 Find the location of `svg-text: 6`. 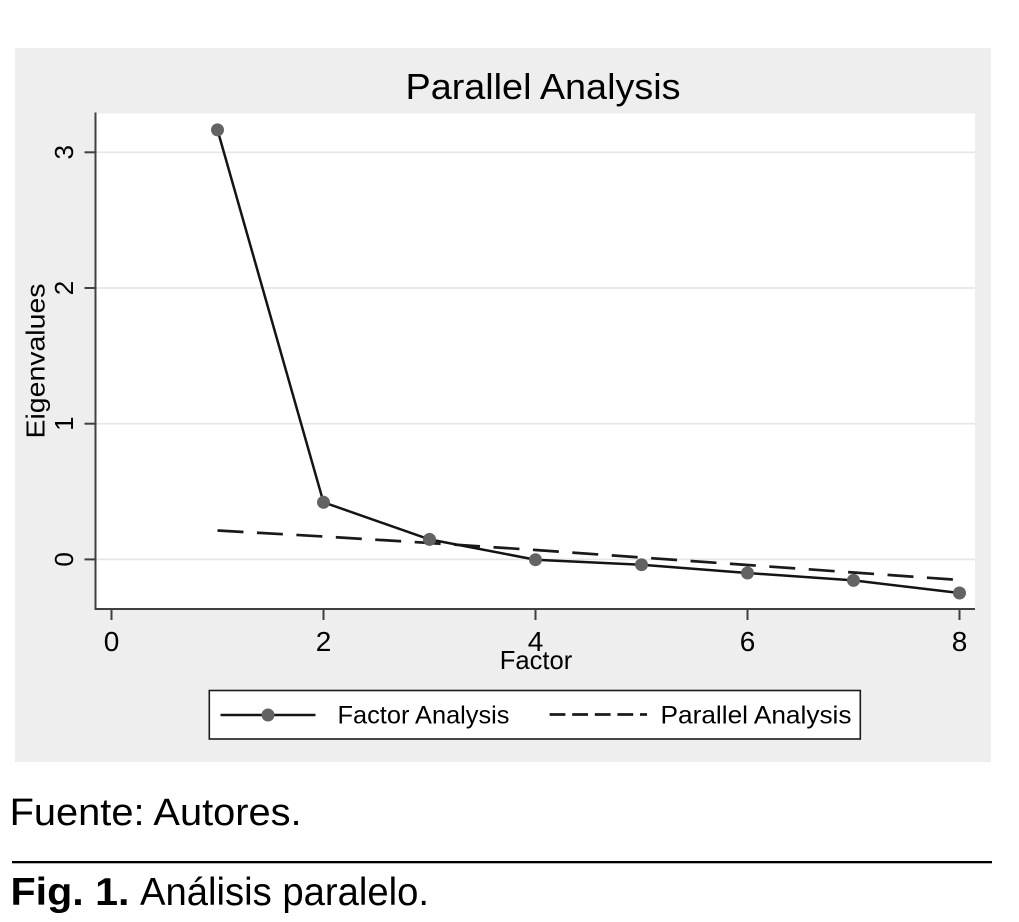

svg-text: 6 is located at coordinates (748, 641).